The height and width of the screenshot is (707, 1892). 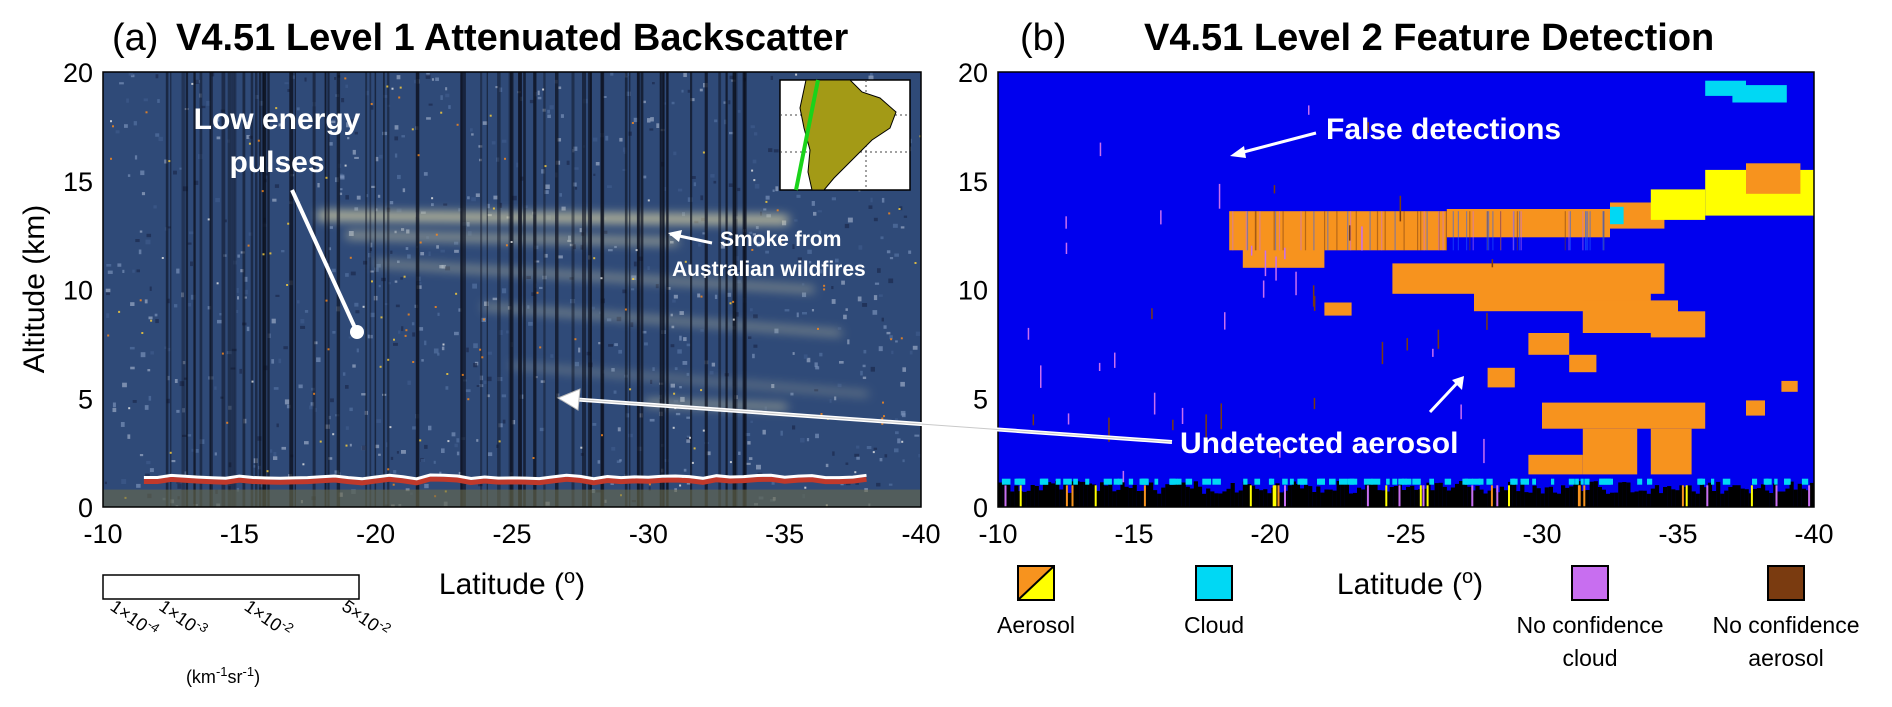 What do you see at coordinates (1610, 451) in the screenshot?
I see `aerosol-layer` at bounding box center [1610, 451].